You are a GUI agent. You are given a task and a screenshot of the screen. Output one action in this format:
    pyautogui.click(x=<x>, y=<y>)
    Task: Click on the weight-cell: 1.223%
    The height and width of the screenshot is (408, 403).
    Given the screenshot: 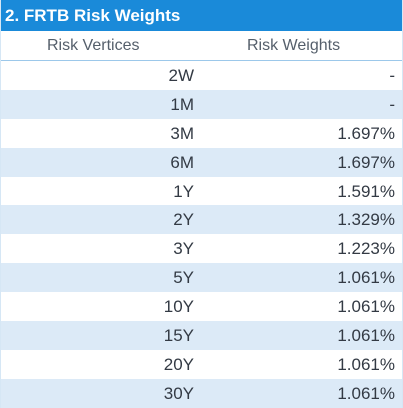 What is the action you would take?
    pyautogui.click(x=366, y=249)
    